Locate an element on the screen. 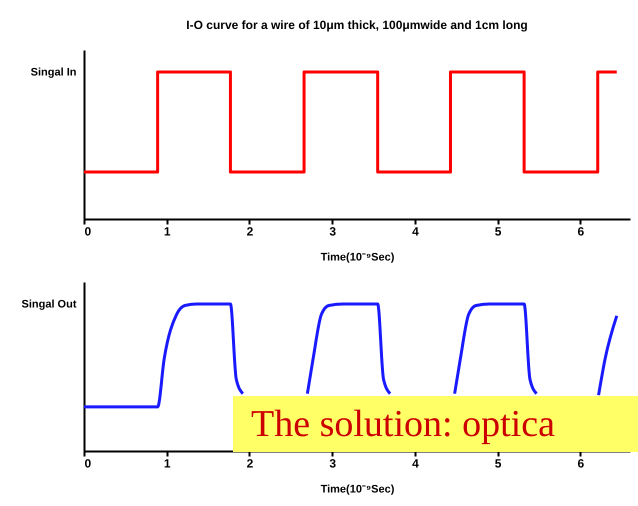  chart-title: I-O curve for a wire of 10μm thick, 100μmwide and 1cm long is located at coordinates (357, 25).